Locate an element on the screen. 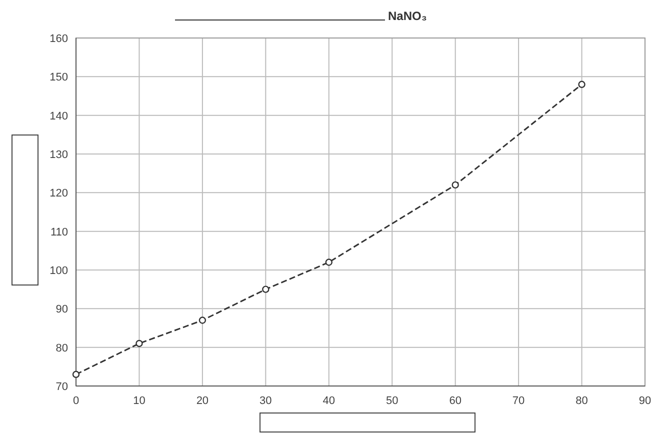 The image size is (659, 436). y-tick-label: 80 is located at coordinates (62, 348).